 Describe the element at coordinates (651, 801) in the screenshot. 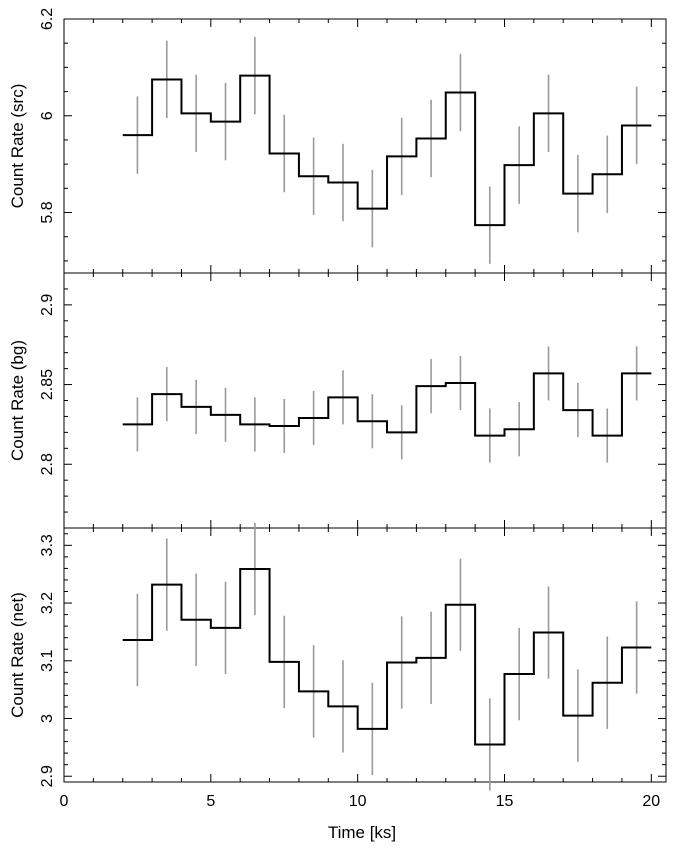

I see `x-tick-label: 20` at that location.